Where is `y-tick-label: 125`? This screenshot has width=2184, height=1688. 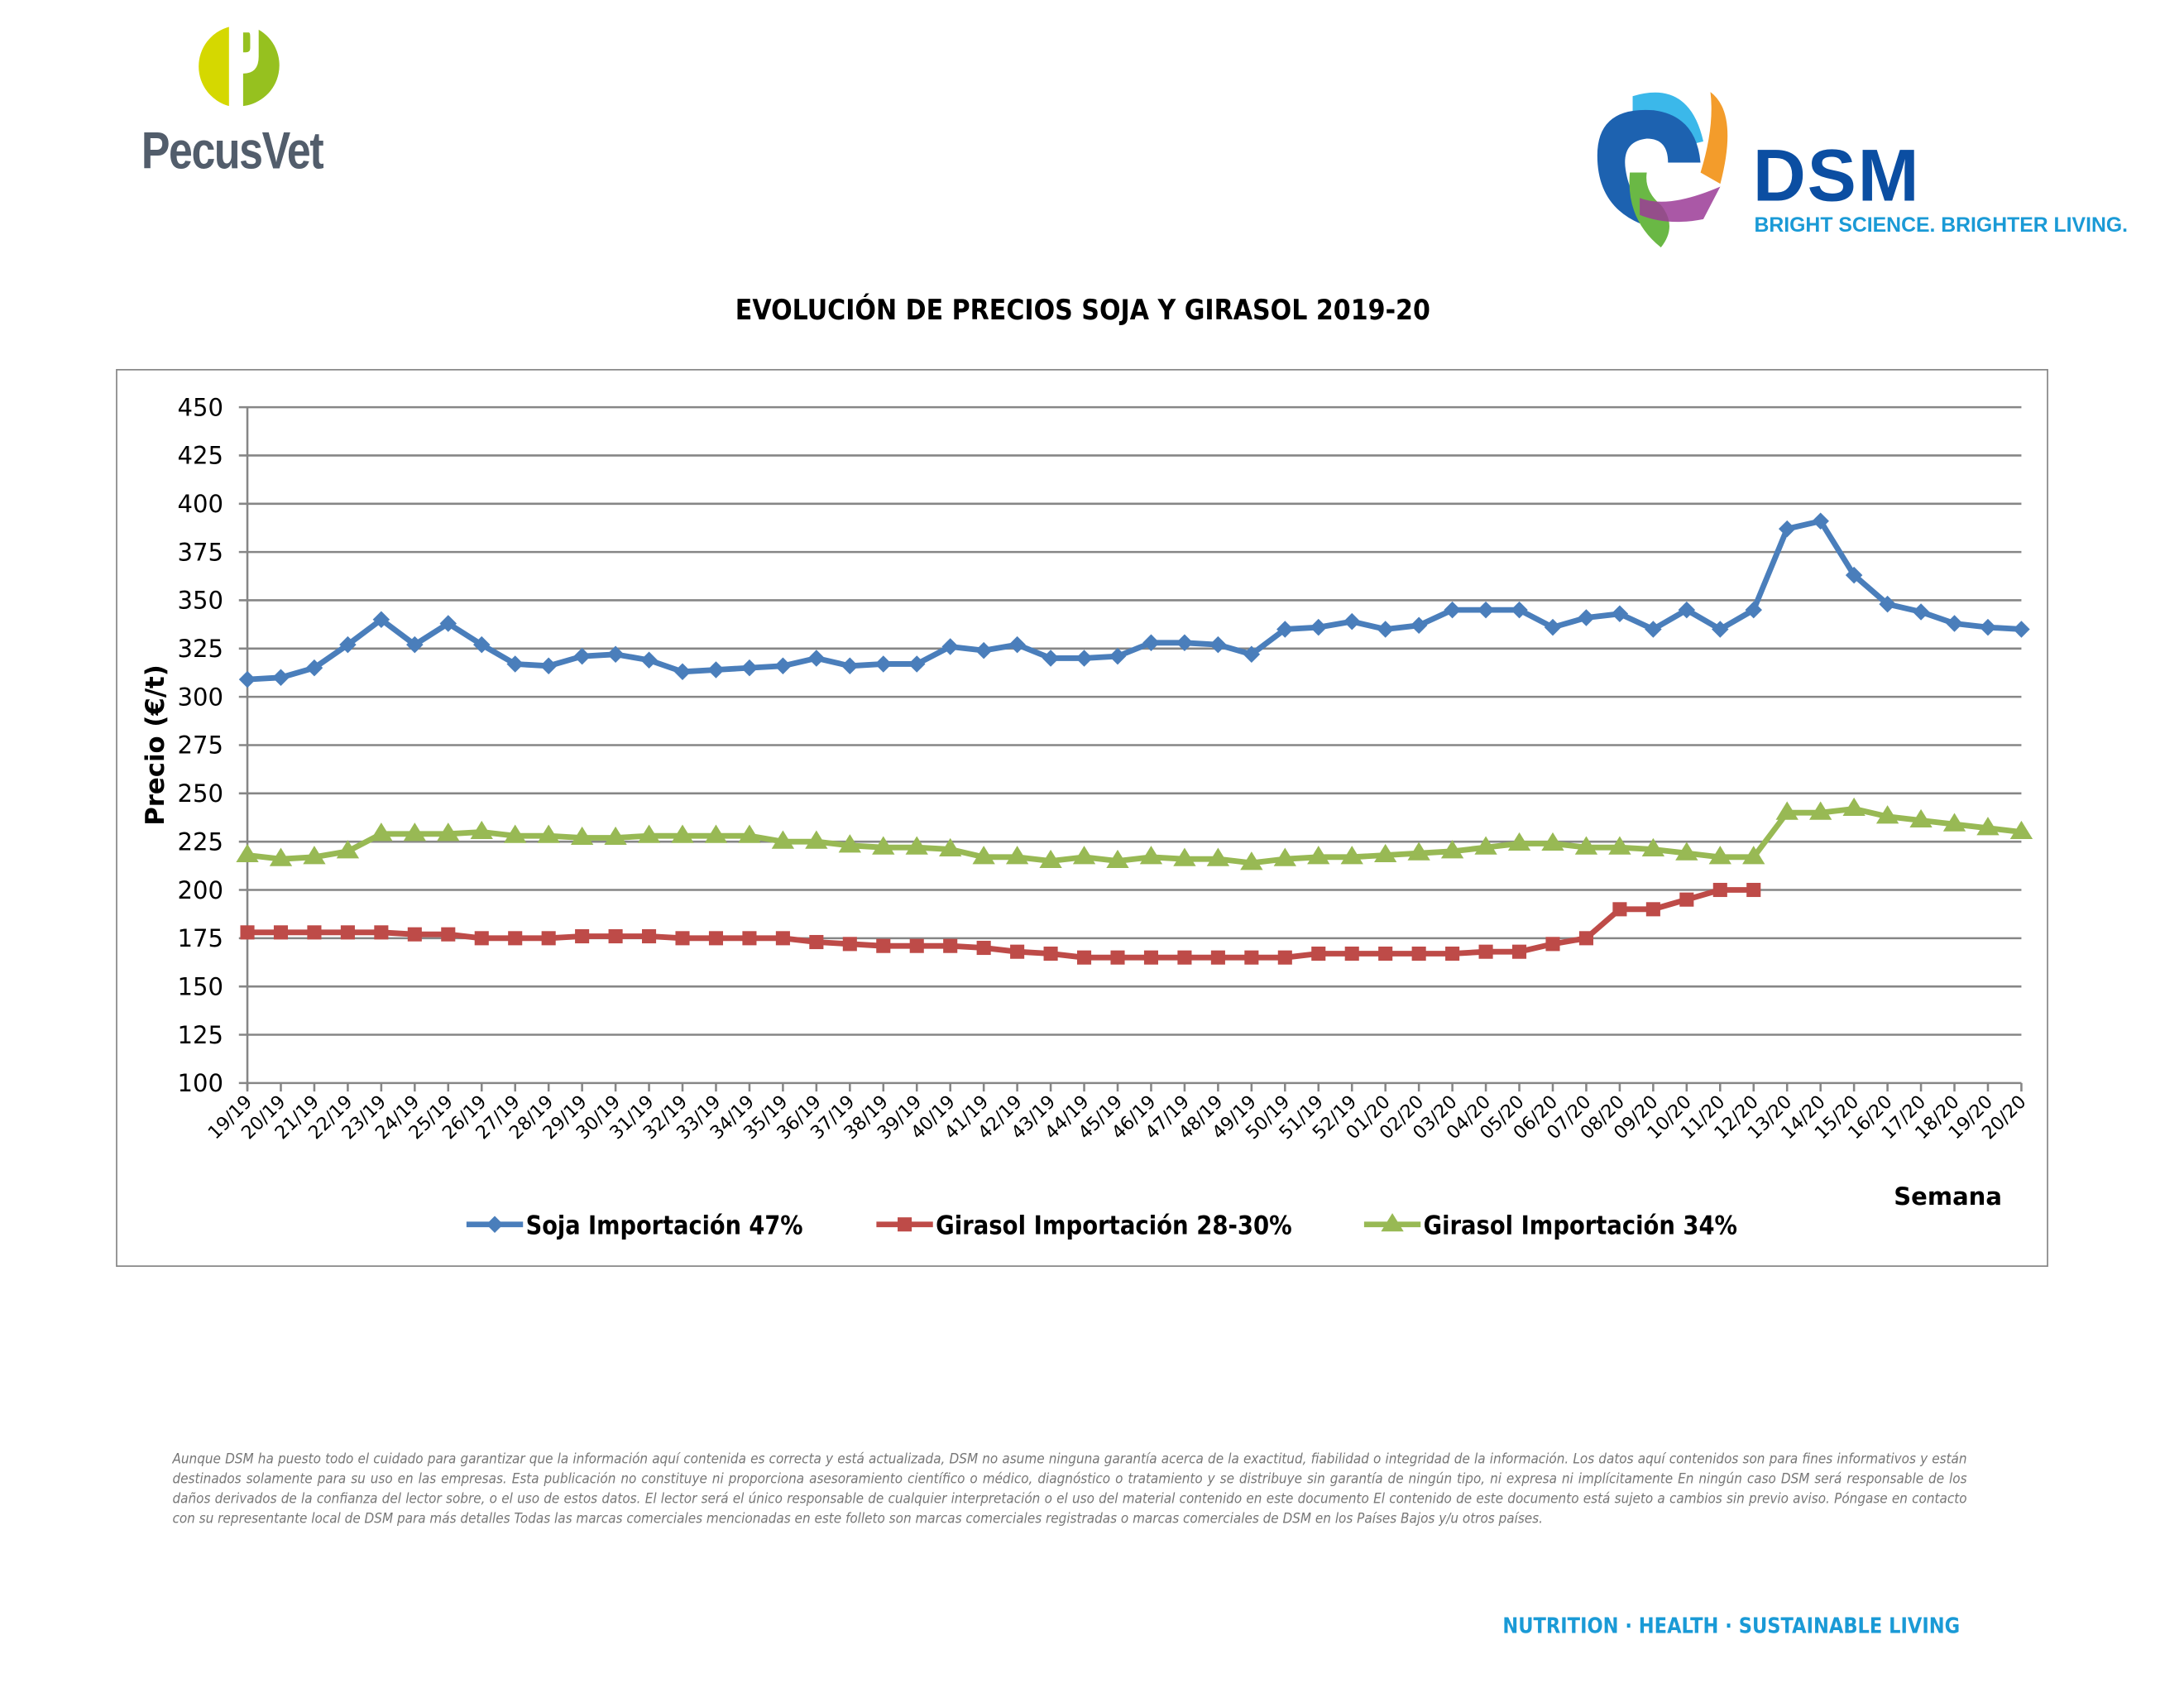 y-tick-label: 125 is located at coordinates (200, 1035).